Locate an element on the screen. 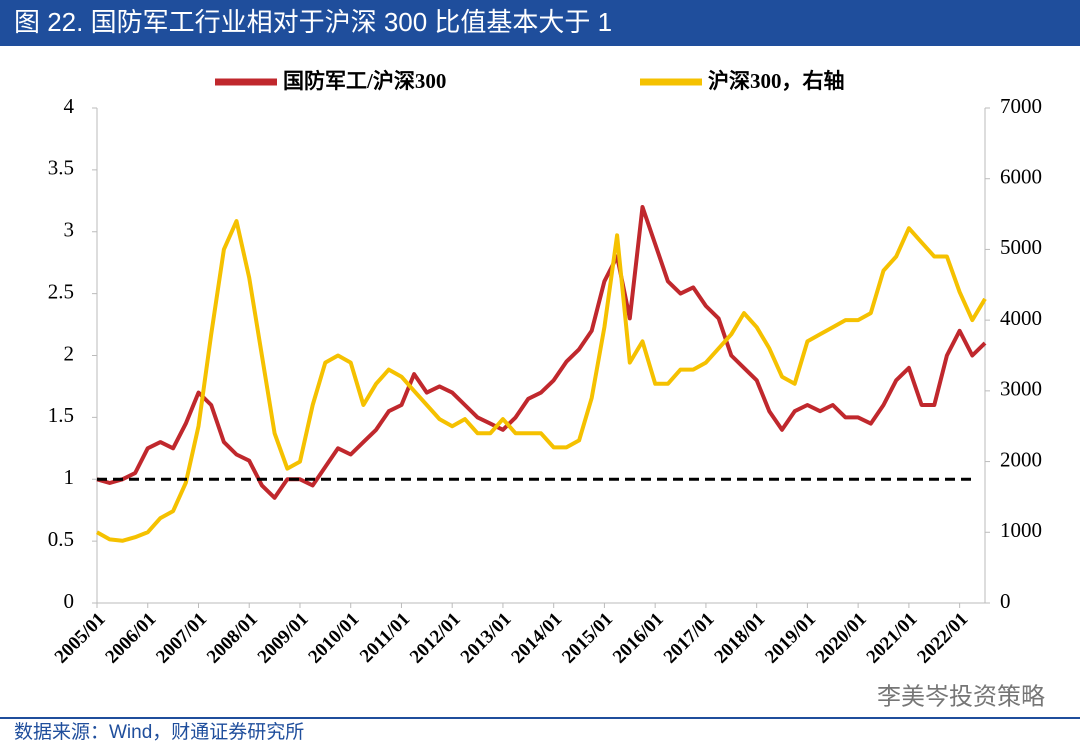 The height and width of the screenshot is (747, 1080). title-bar is located at coordinates (540, 23).